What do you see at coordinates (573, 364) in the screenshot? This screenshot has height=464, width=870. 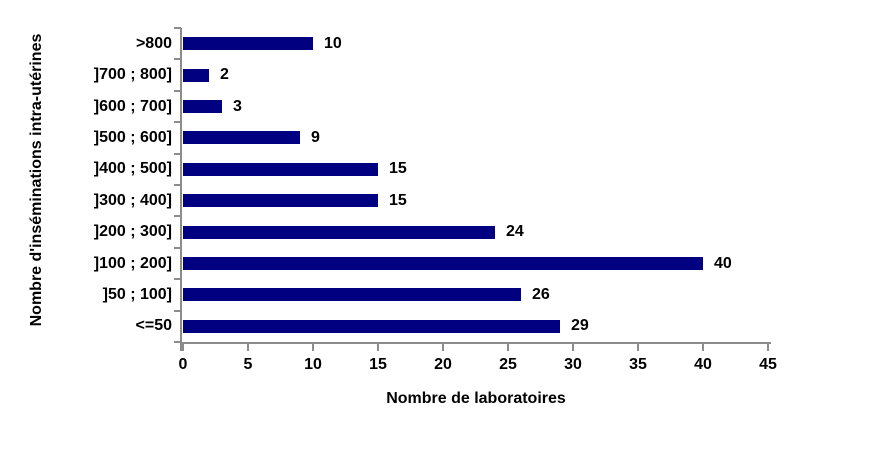 I see `x-tick-label: 30` at bounding box center [573, 364].